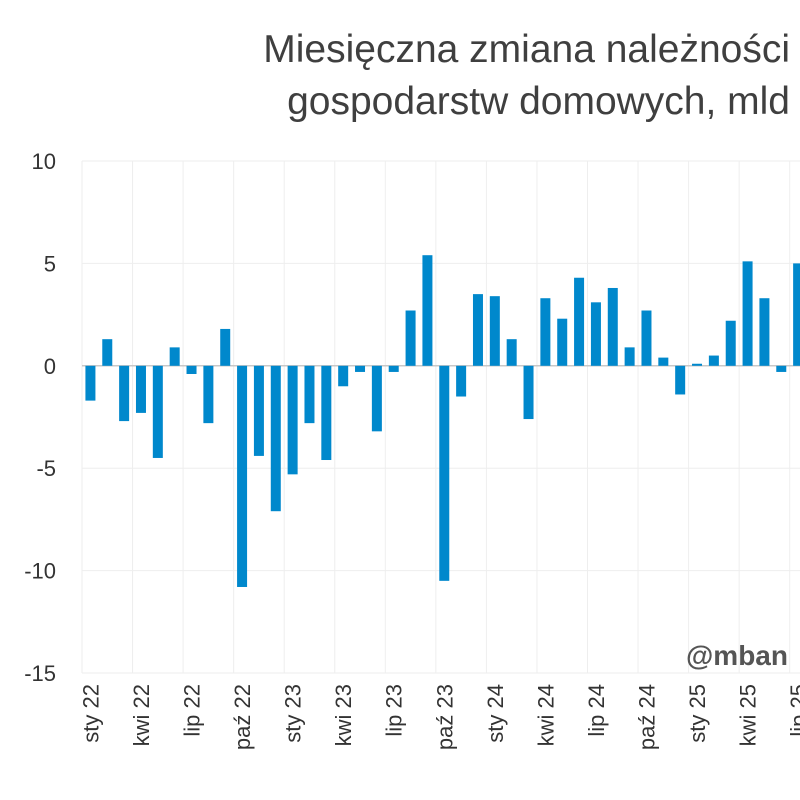 Image resolution: width=800 pixels, height=800 pixels. I want to click on y-tick-label: -15, so click(40, 673).